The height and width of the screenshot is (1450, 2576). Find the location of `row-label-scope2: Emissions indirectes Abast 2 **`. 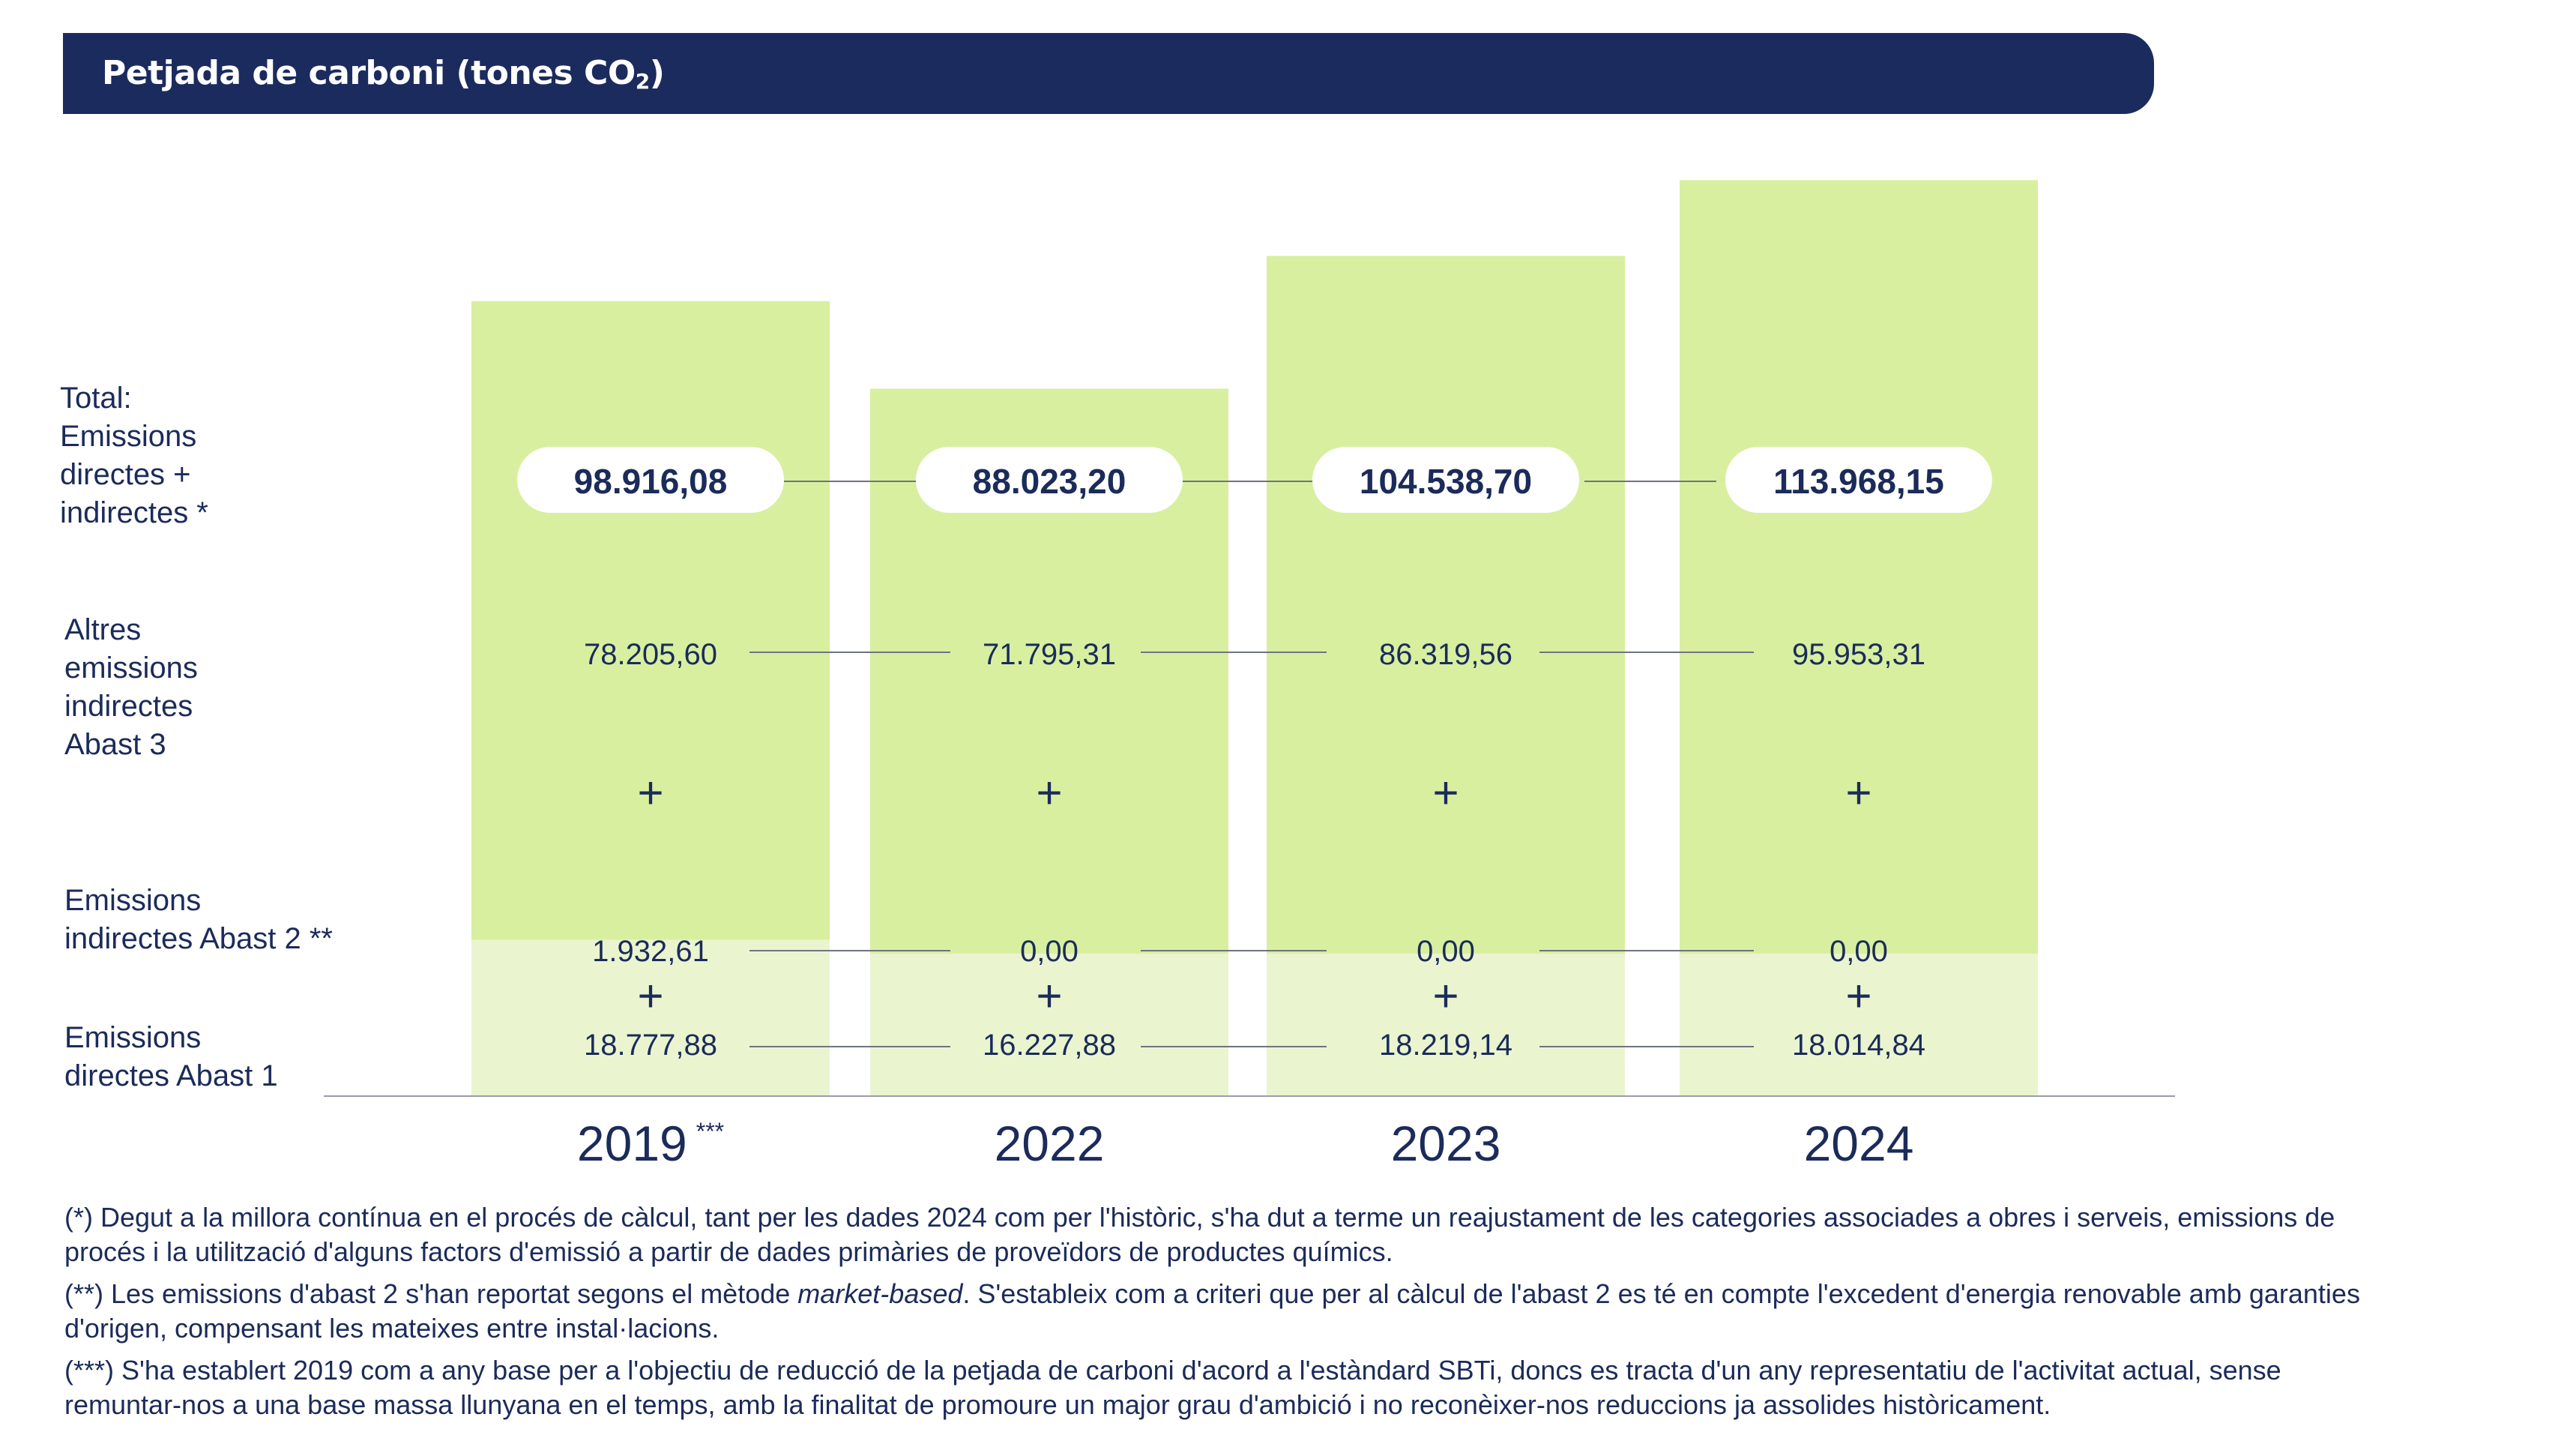

row-label-scope2: Emissions indirectes Abast 2 ** is located at coordinates (199, 920).